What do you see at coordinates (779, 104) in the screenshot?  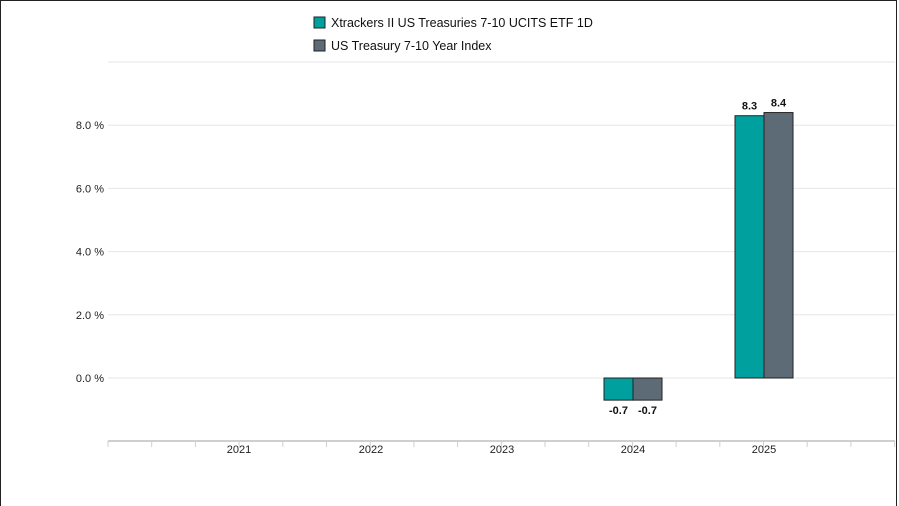 I see `data-label: 8.4` at bounding box center [779, 104].